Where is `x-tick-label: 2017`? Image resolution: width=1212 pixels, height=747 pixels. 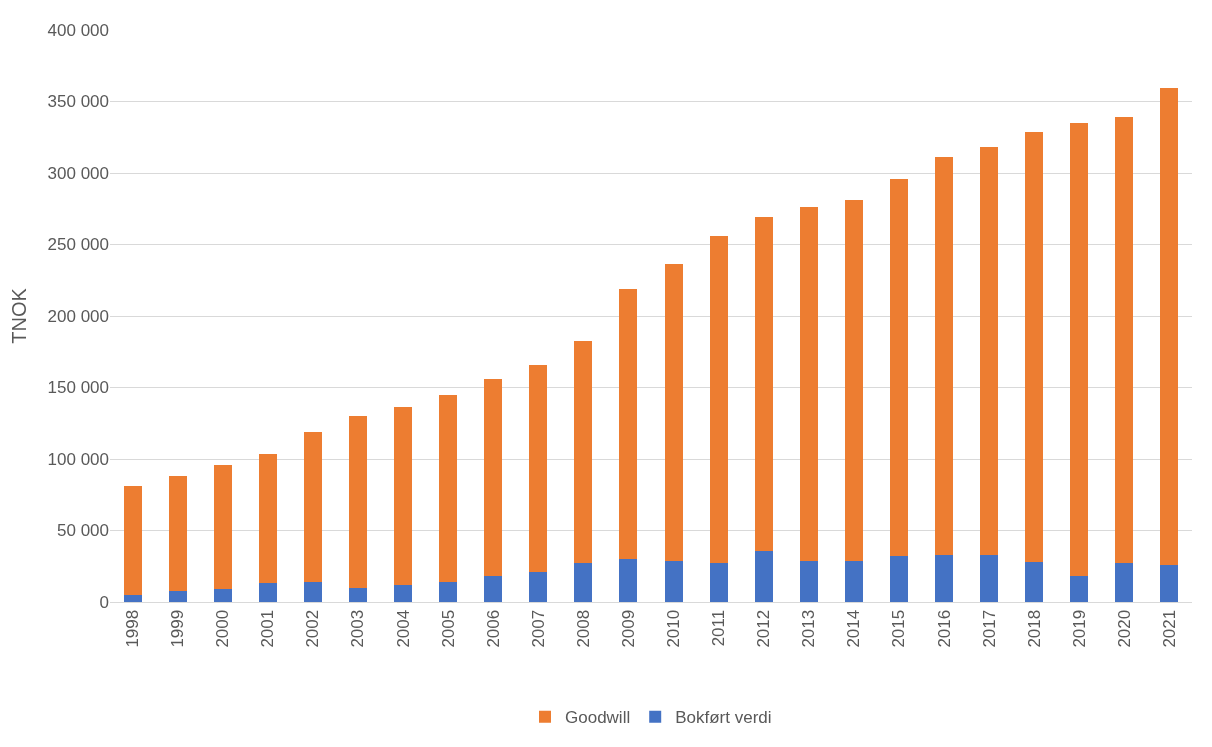
x-tick-label: 2017 is located at coordinates (989, 628).